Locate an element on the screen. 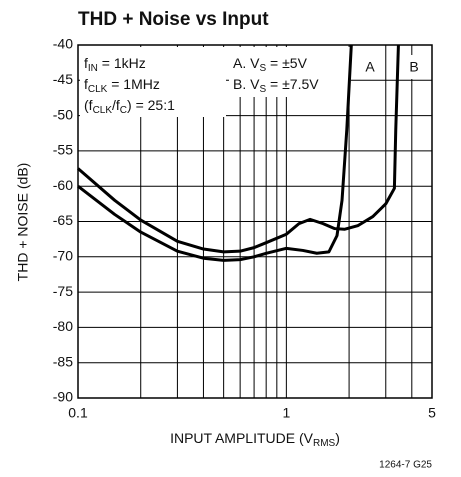 The height and width of the screenshot is (477, 461). annotation: A. VS = ±5V is located at coordinates (270, 64).